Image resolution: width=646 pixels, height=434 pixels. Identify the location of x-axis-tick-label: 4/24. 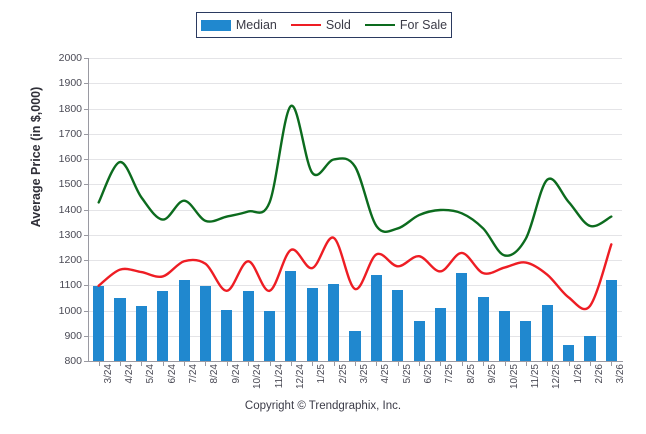
(130, 374).